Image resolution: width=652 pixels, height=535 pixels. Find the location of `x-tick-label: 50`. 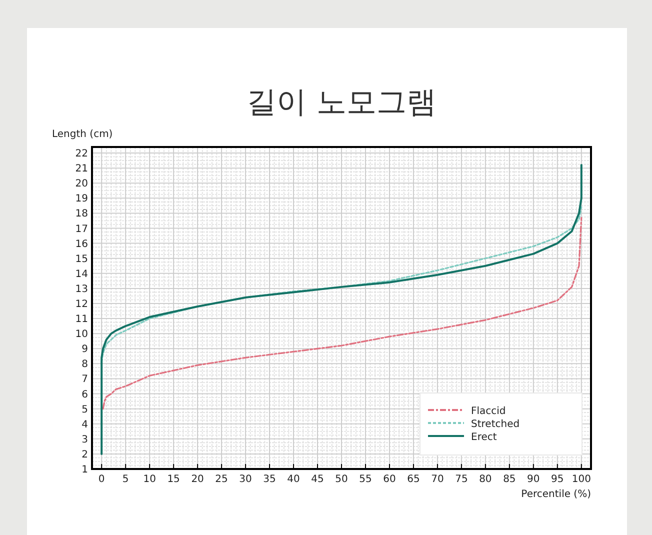

x-tick-label: 50 is located at coordinates (341, 479).